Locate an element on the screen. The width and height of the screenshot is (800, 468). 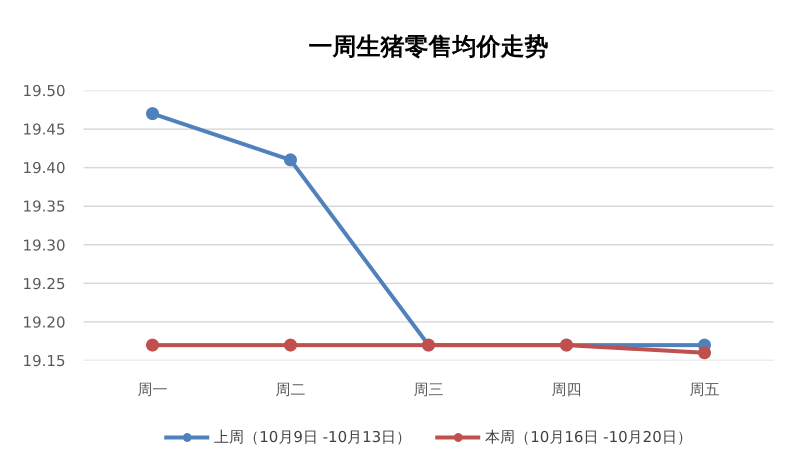
y-tick-label: 19.20 is located at coordinates (44, 322).